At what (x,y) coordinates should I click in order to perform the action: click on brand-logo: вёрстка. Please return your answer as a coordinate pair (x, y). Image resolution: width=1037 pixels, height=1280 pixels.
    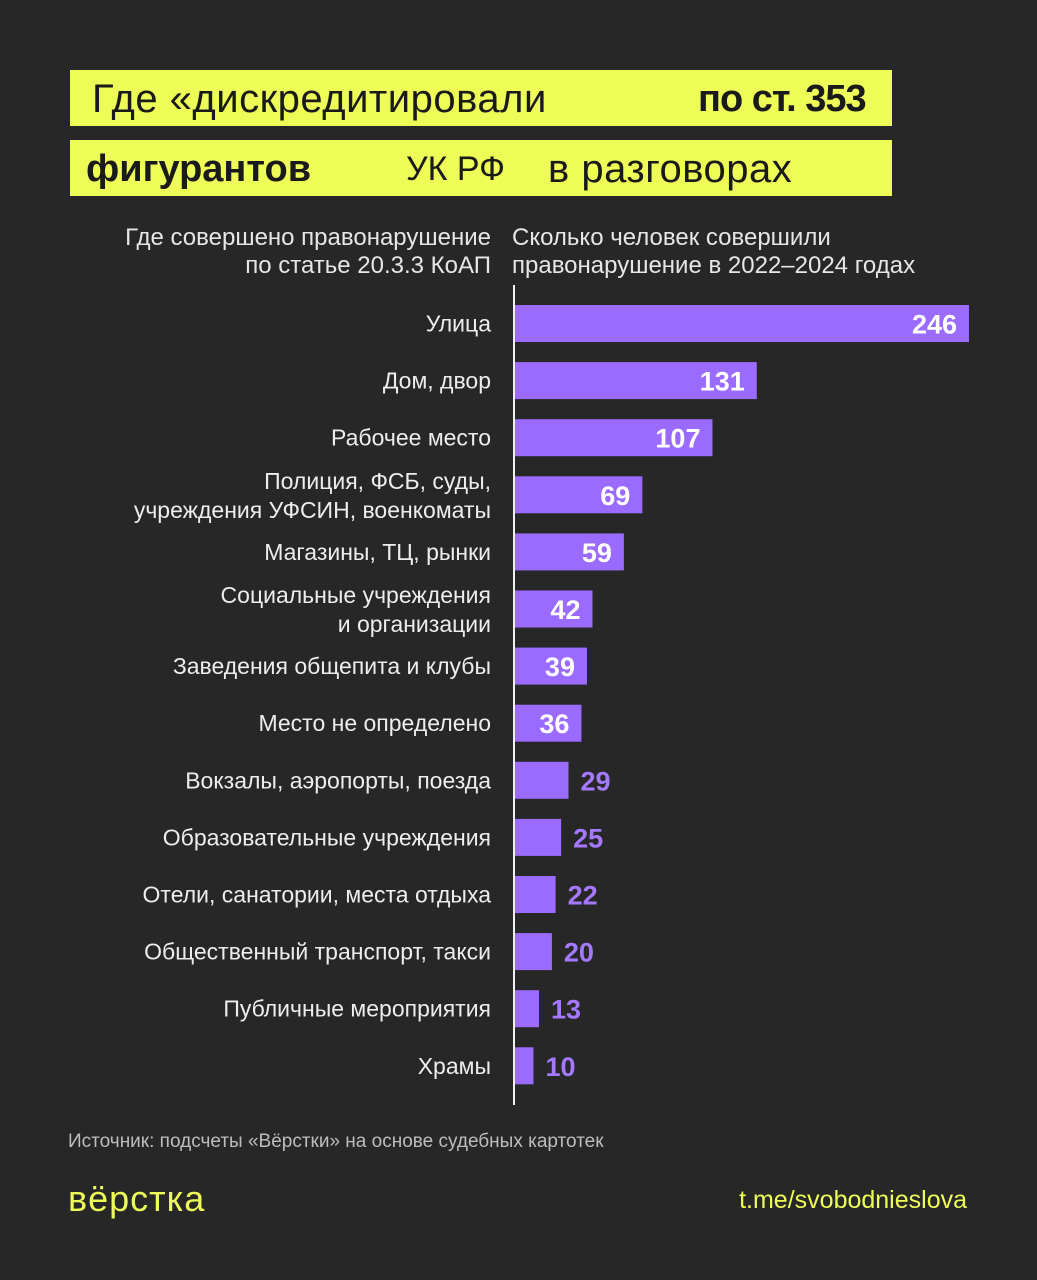
    Looking at the image, I should click on (137, 1198).